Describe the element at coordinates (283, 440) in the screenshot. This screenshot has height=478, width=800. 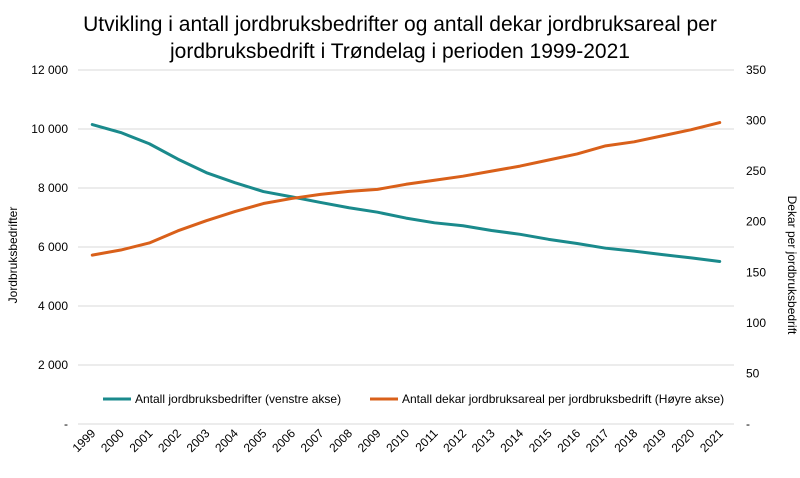
I see `x-tick-label: 2006` at that location.